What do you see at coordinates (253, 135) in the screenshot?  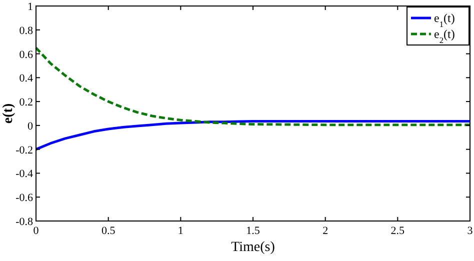 I see `line-series` at bounding box center [253, 135].